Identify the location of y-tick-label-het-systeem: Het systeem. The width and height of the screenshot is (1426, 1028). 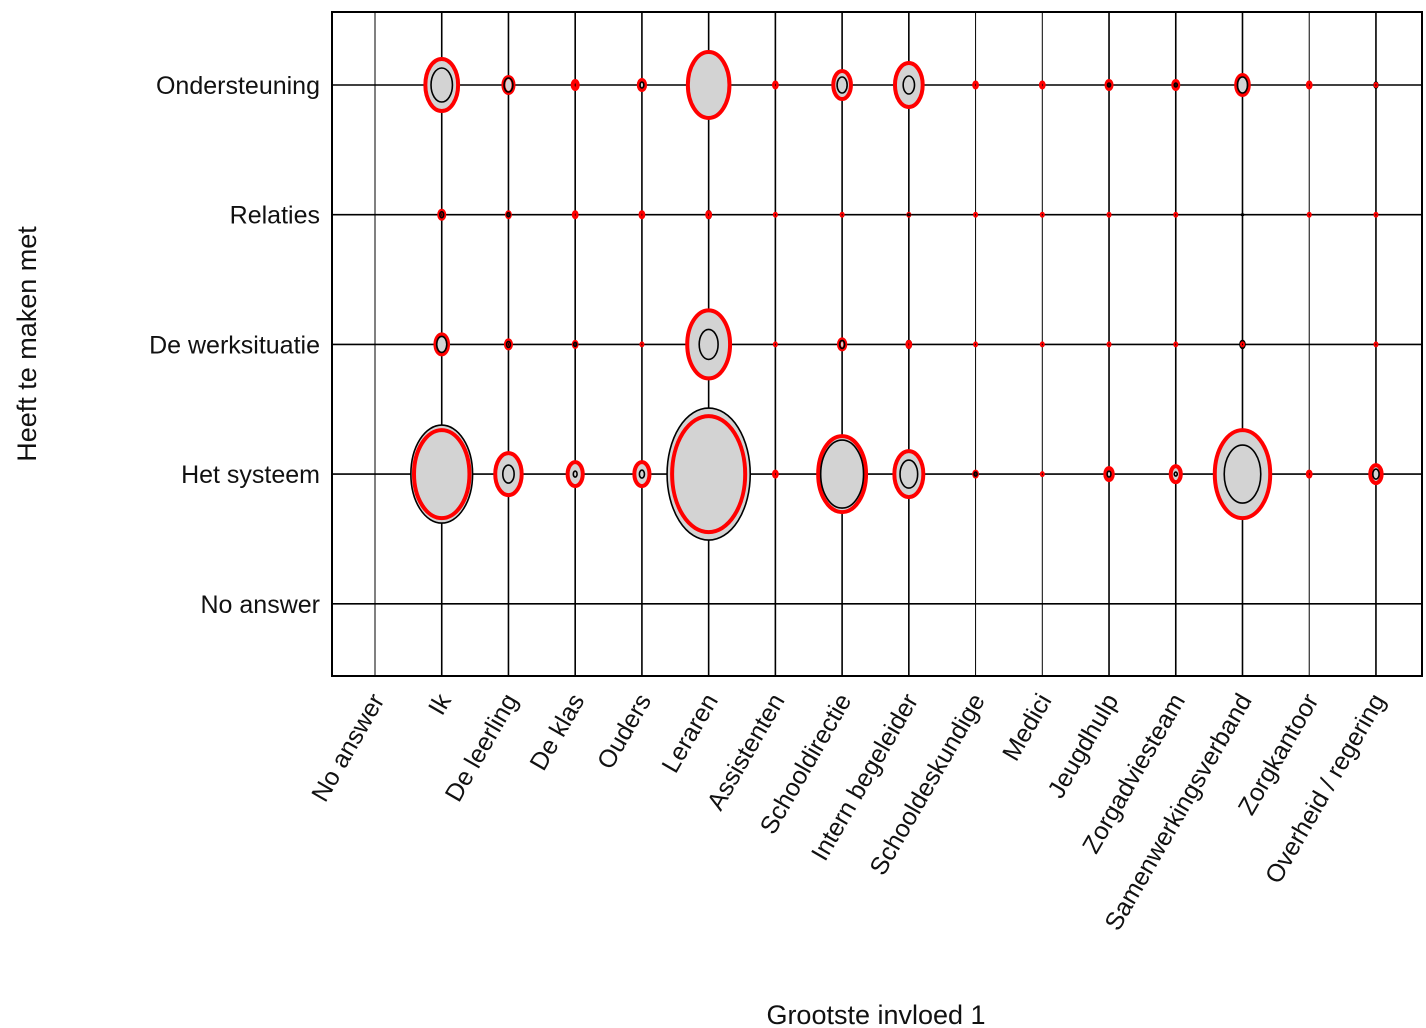
(250, 475).